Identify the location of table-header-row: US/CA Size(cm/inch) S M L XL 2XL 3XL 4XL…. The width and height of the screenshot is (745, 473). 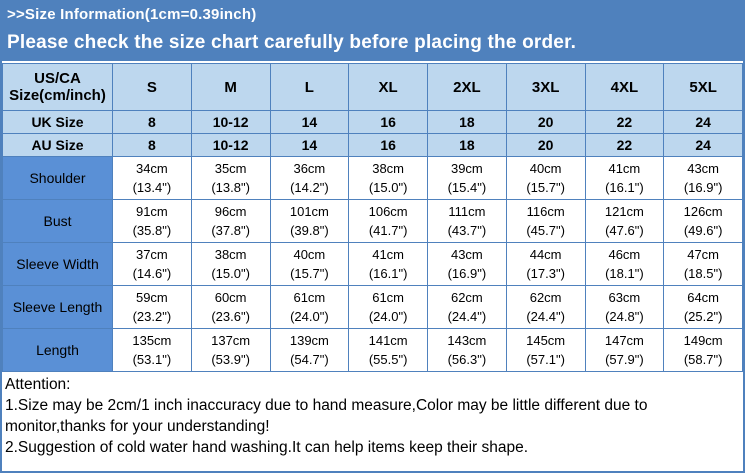
(372, 87).